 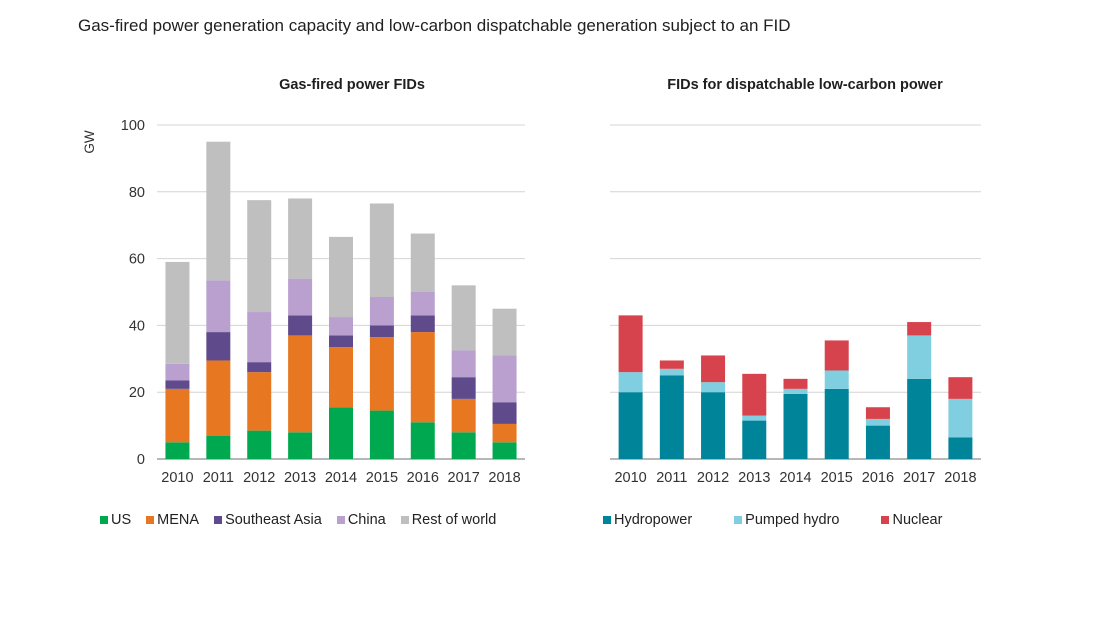 I want to click on gas-y-tick-label: 100, so click(x=133, y=126).